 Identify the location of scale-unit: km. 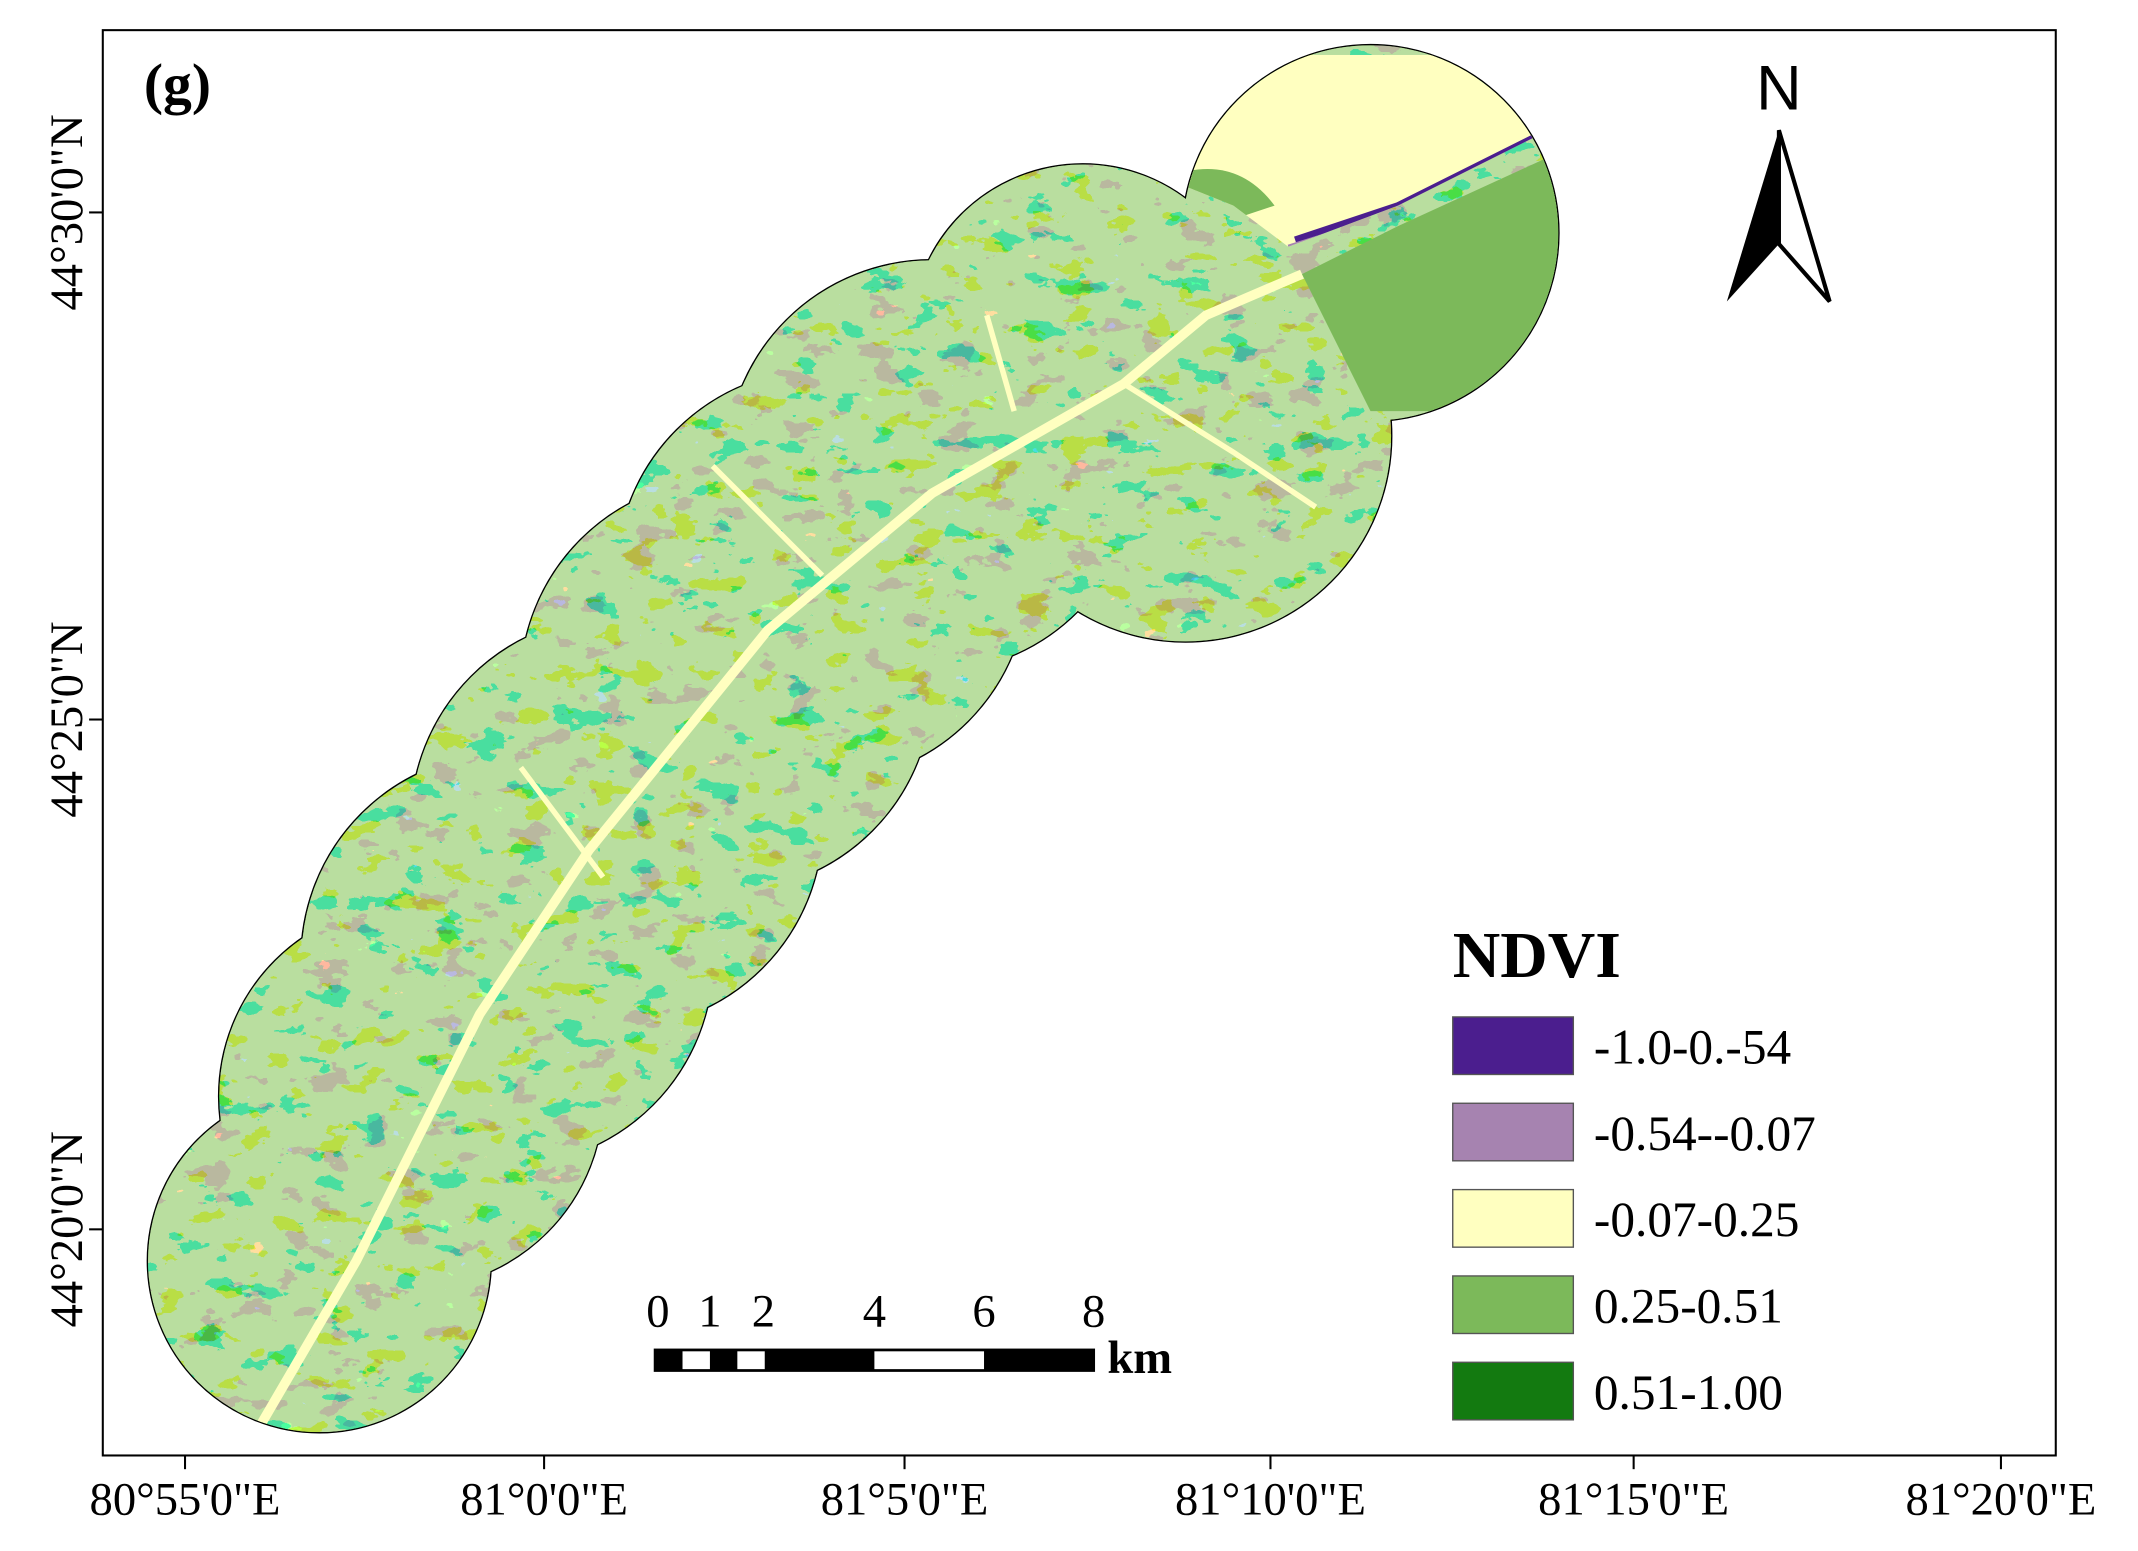
(1139, 1358).